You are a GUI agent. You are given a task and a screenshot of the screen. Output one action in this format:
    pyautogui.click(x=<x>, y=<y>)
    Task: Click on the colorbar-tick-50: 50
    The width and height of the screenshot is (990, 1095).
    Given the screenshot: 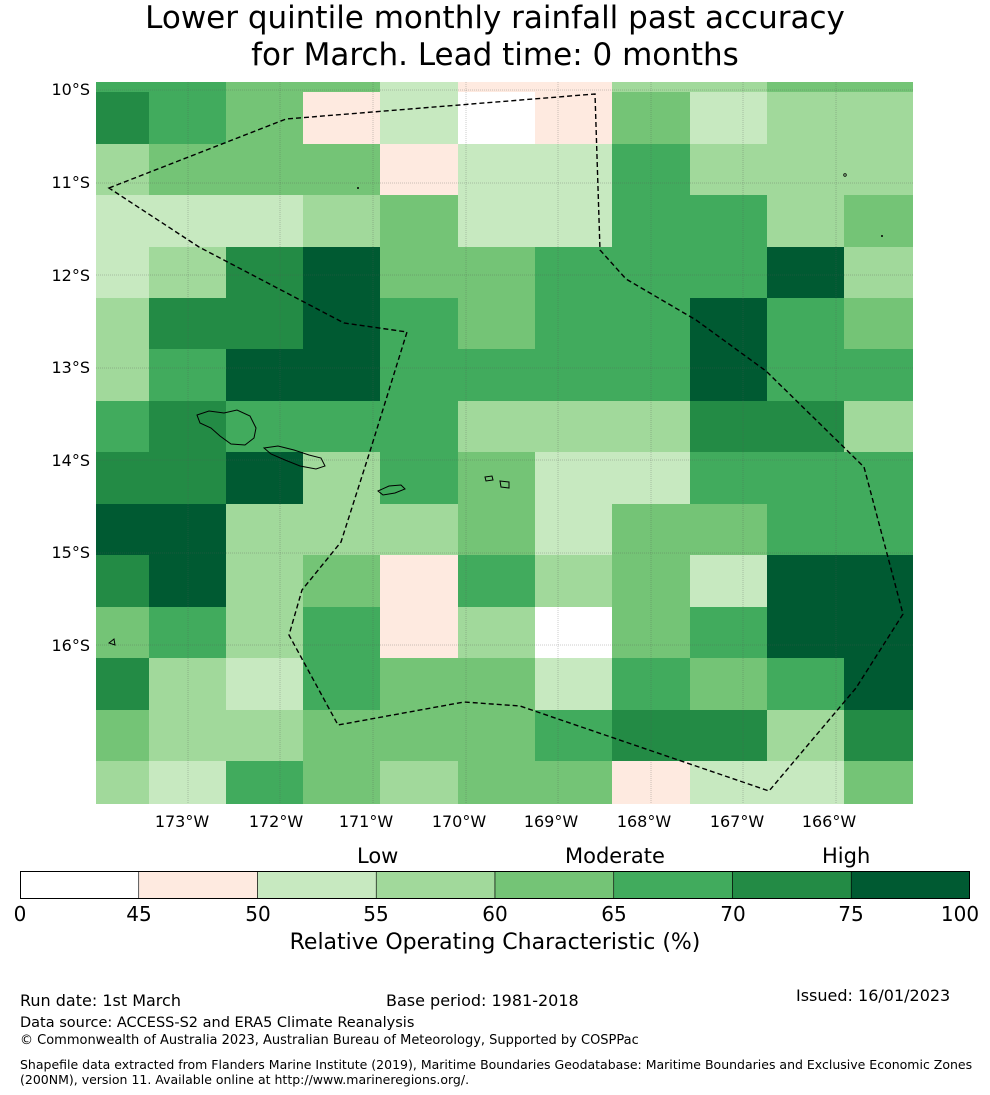 What is the action you would take?
    pyautogui.click(x=258, y=914)
    